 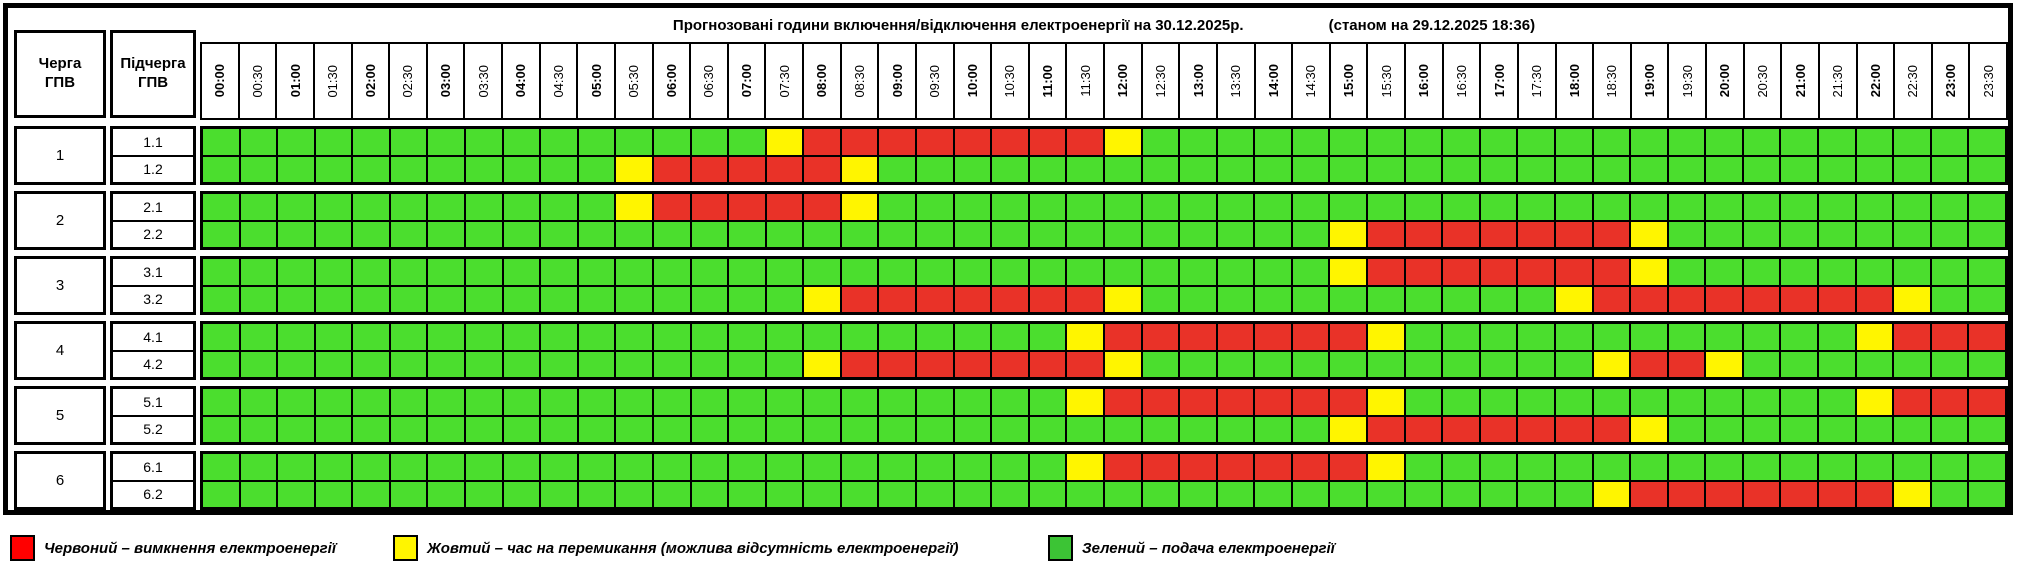 What do you see at coordinates (1047, 272) in the screenshot?
I see `cell-3.1-11:00` at bounding box center [1047, 272].